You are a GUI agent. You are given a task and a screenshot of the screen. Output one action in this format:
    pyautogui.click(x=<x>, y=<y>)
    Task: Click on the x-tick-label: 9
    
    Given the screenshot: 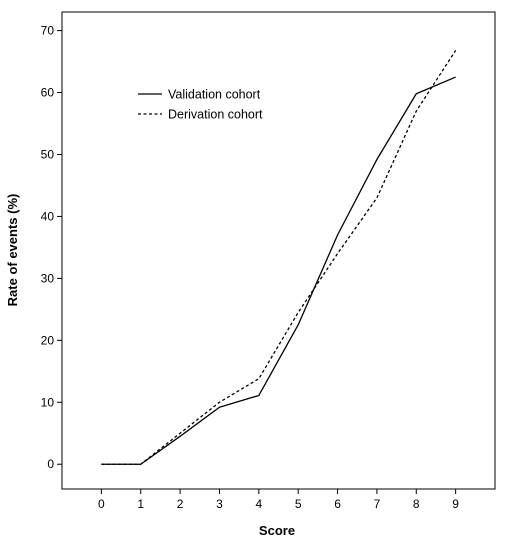 What is the action you would take?
    pyautogui.click(x=455, y=504)
    